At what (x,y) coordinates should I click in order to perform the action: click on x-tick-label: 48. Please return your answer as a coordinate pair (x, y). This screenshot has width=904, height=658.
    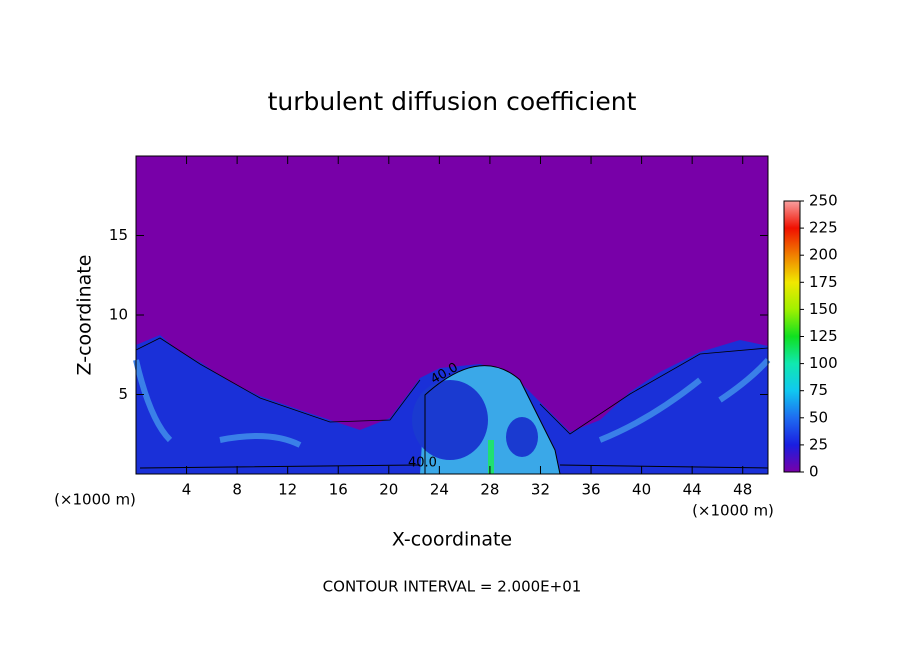
    Looking at the image, I should click on (742, 490).